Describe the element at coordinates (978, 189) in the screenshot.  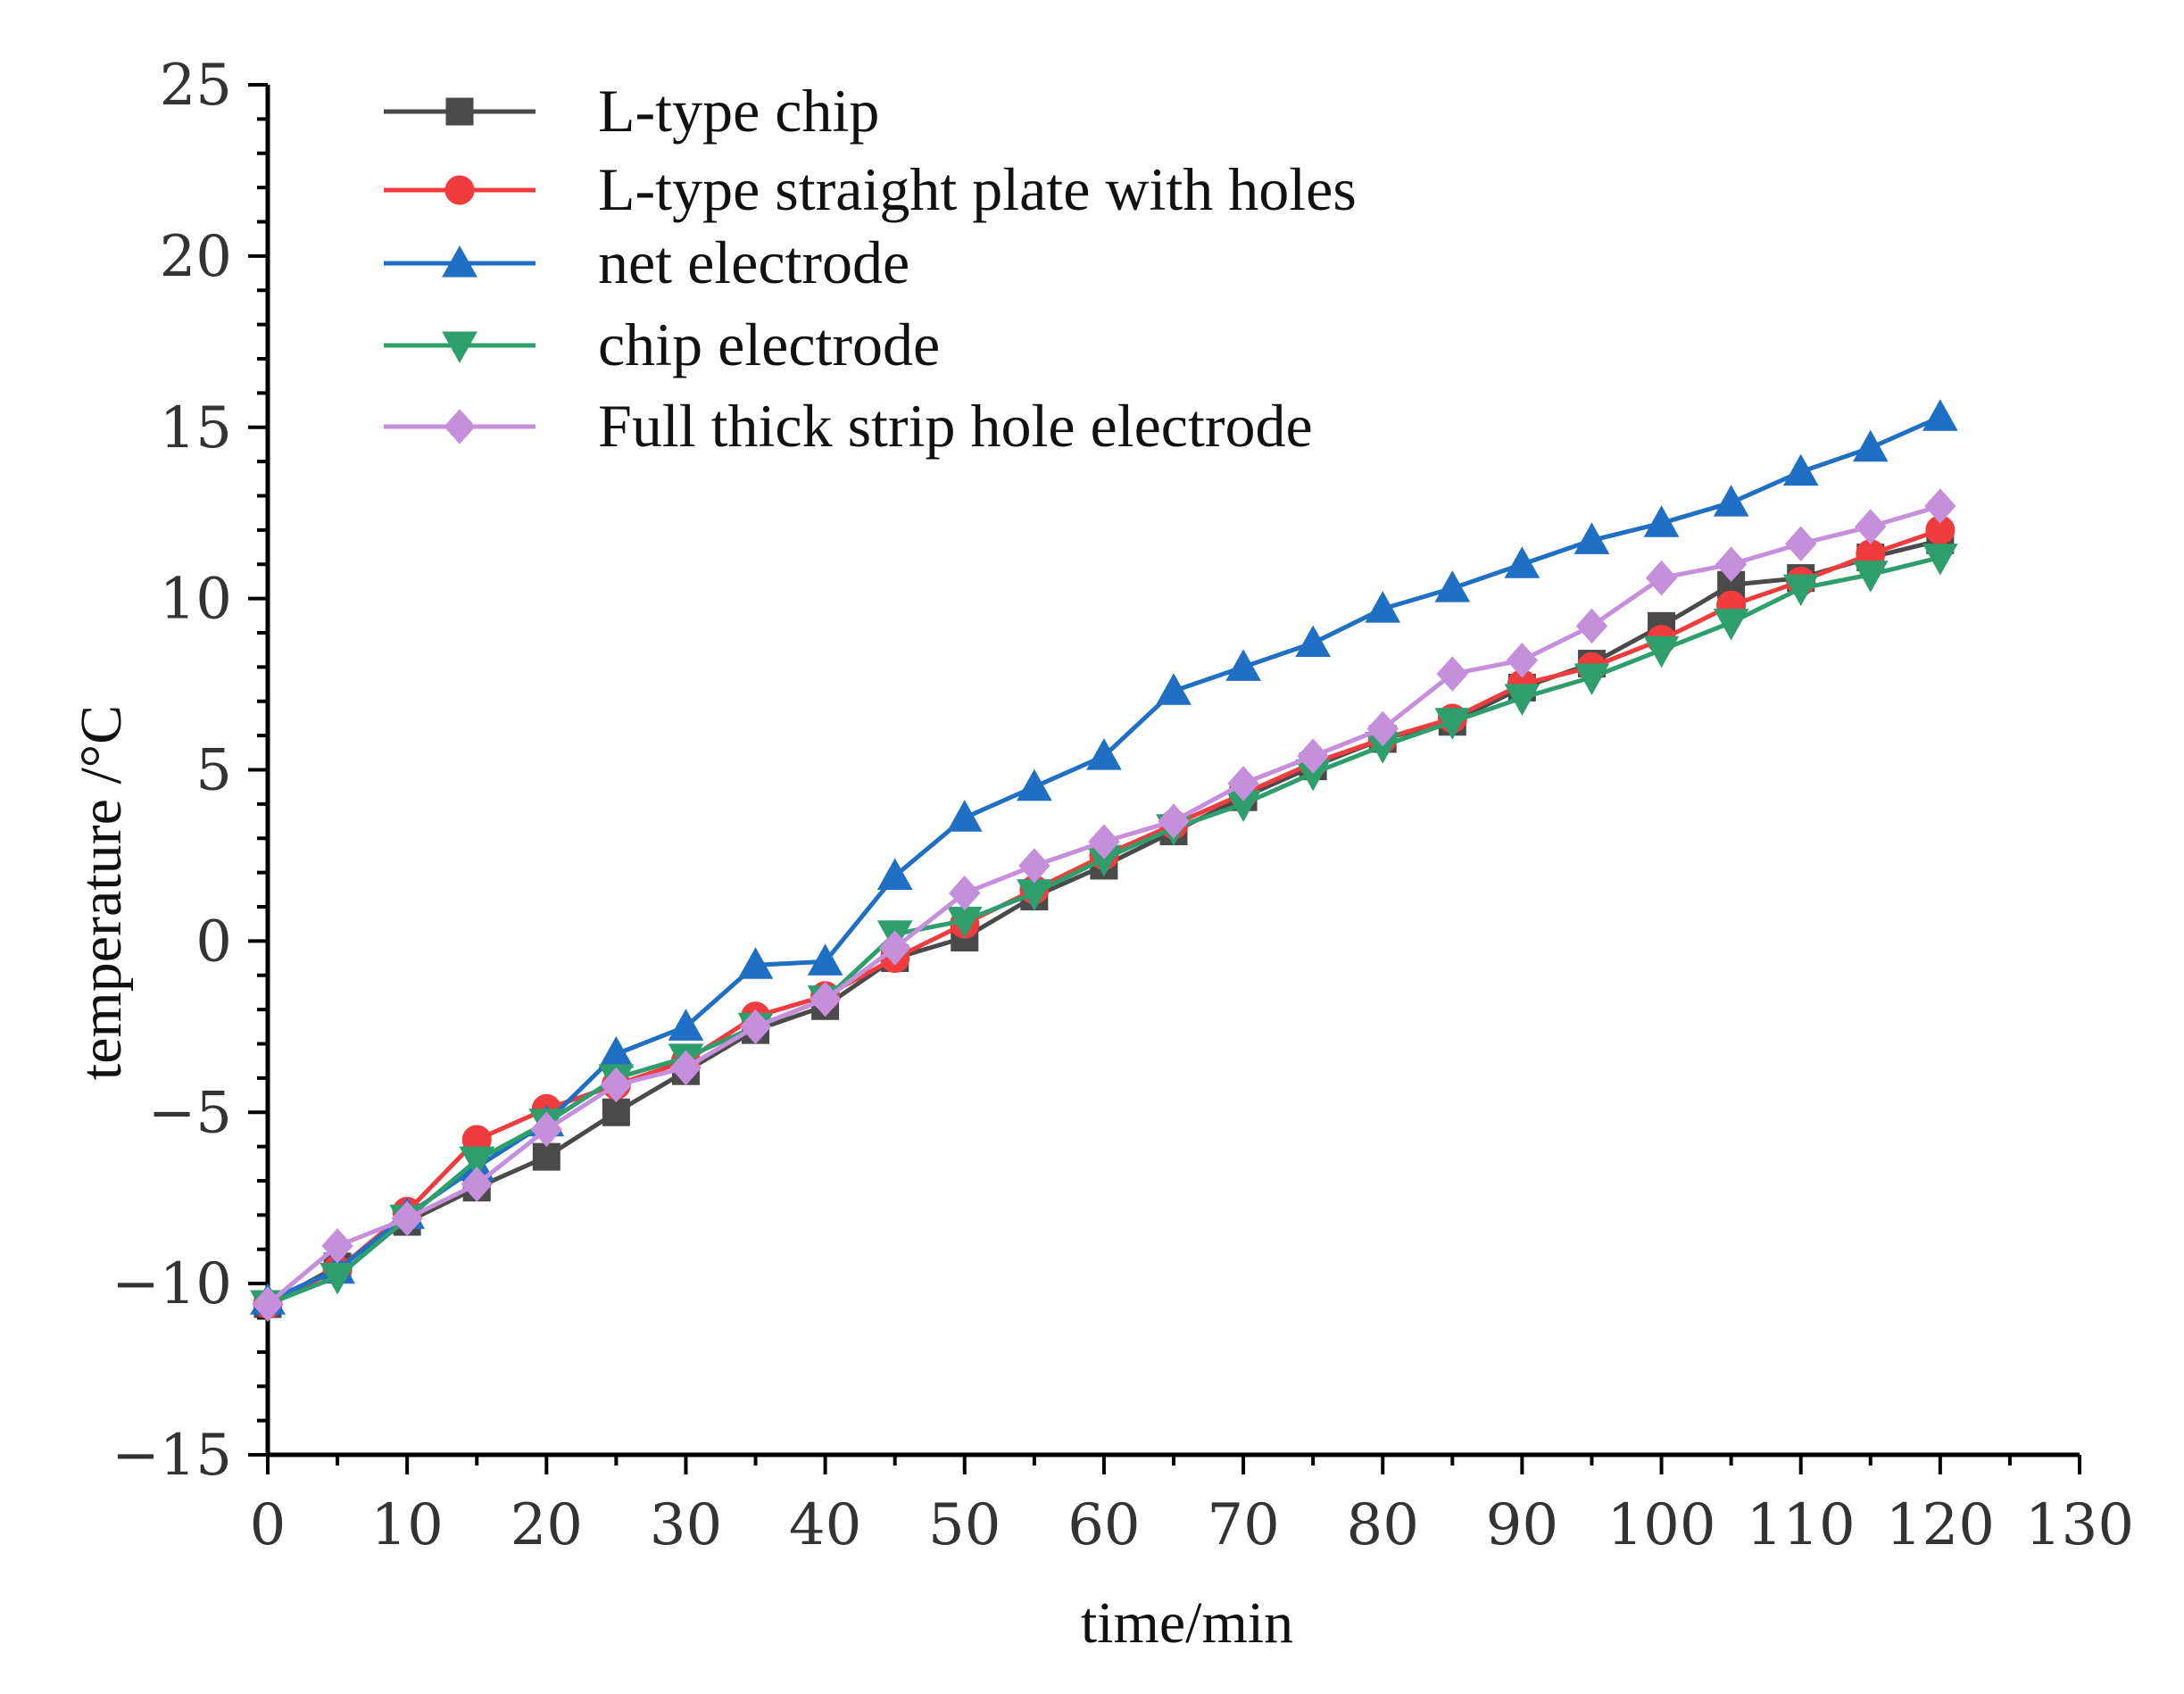
I see `legend-label: L-type straight plate with holes` at that location.